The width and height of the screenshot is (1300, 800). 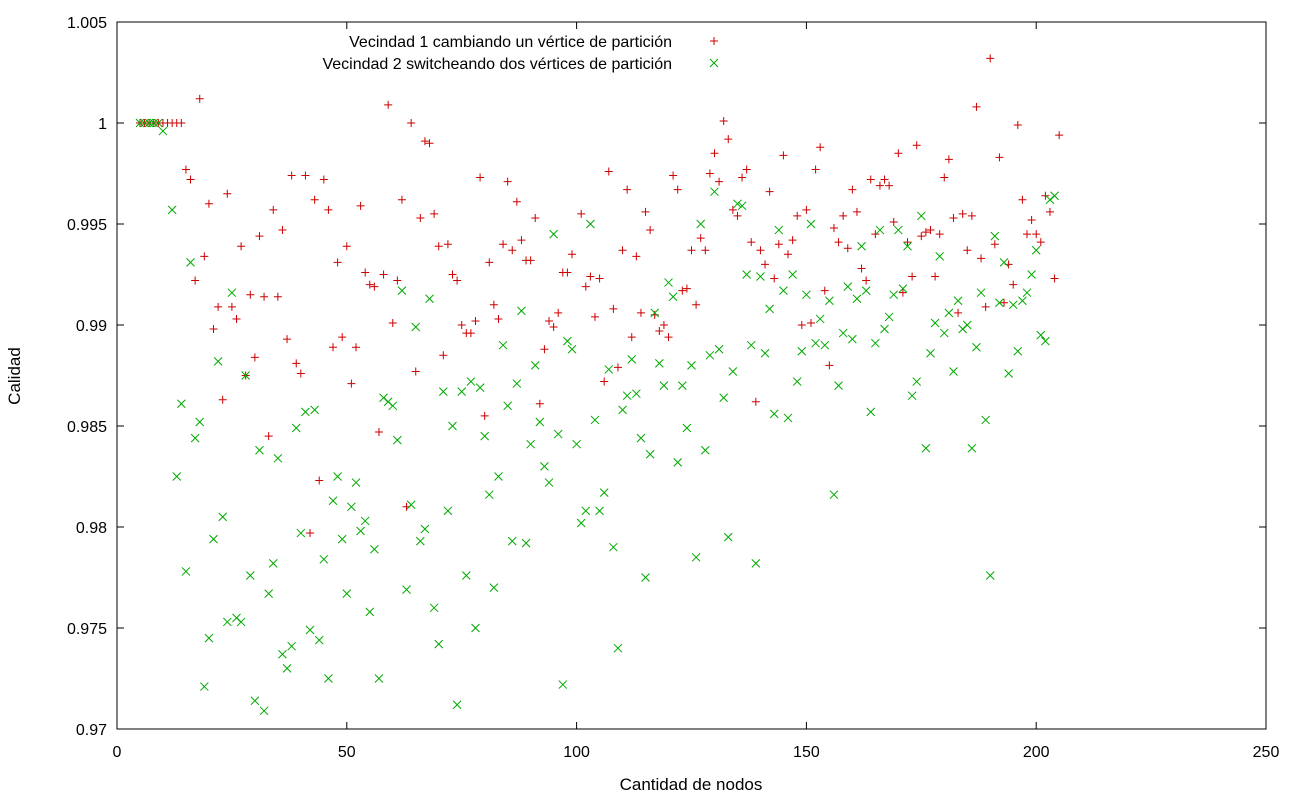 What do you see at coordinates (576, 752) in the screenshot?
I see `x-tick-label: 100` at bounding box center [576, 752].